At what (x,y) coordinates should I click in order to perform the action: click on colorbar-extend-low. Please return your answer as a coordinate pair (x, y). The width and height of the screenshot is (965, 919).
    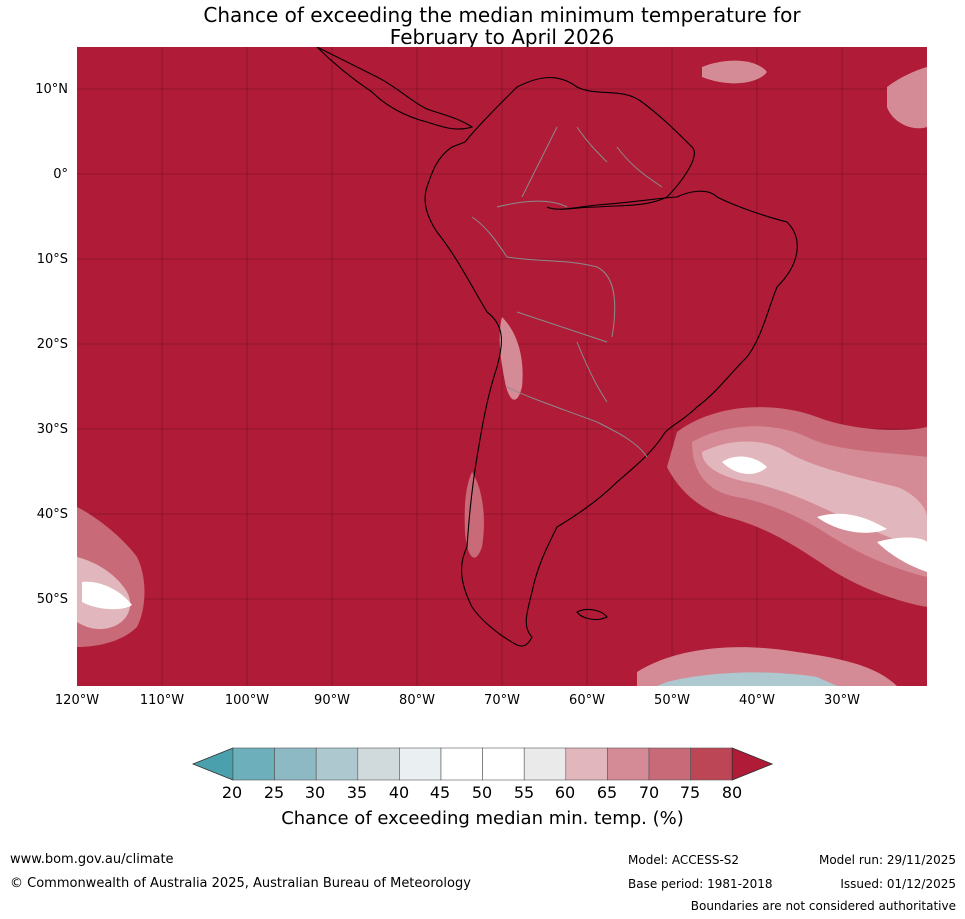
    Looking at the image, I should click on (212, 764).